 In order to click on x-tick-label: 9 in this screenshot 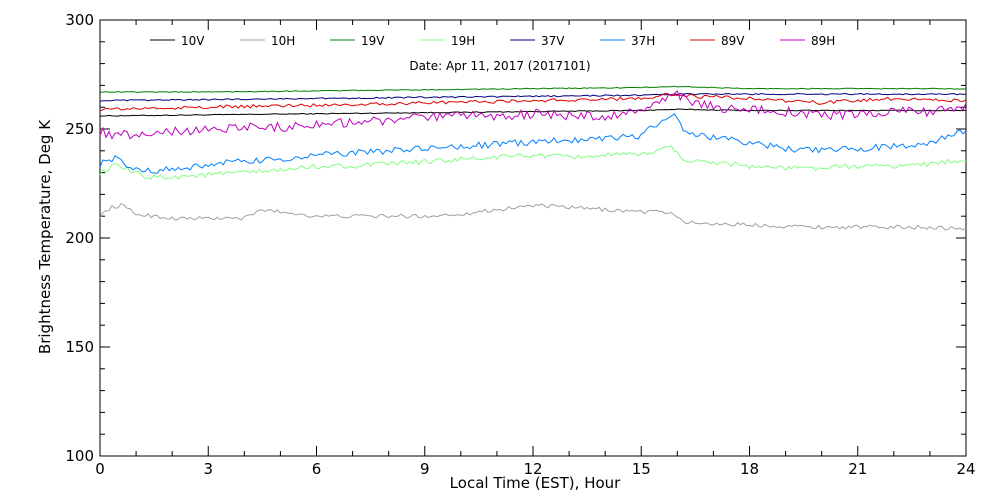, I will do `click(425, 469)`.